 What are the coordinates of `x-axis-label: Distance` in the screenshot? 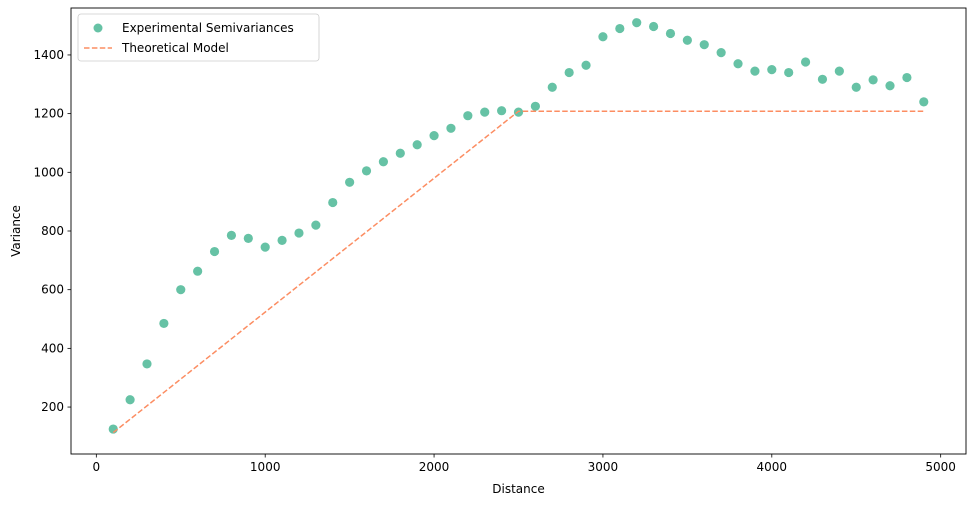 It's located at (518, 489).